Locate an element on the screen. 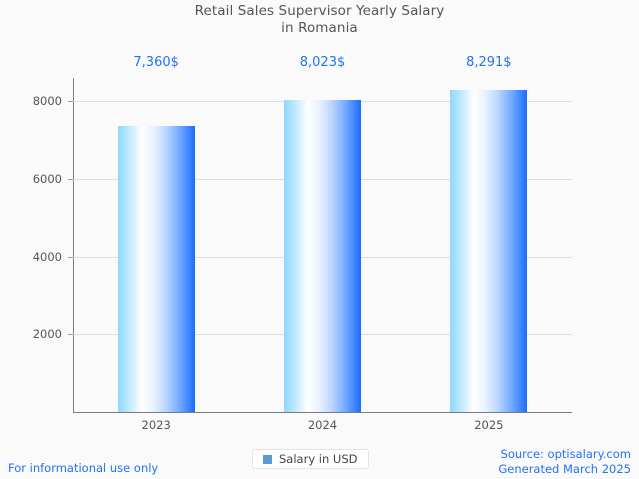  x-axis-line is located at coordinates (322, 412).